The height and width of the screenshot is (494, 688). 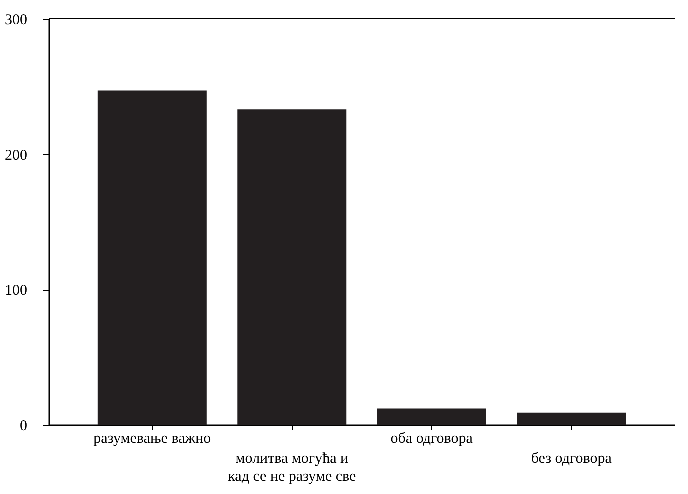 I want to click on x-tick-label: разумевање важно, so click(x=153, y=439).